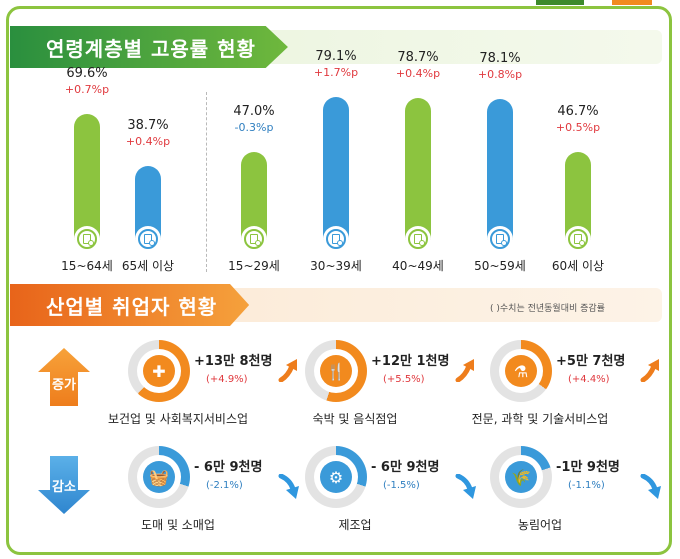 The height and width of the screenshot is (559, 680). I want to click on bar-4-value-label: 78.7%, so click(418, 58).